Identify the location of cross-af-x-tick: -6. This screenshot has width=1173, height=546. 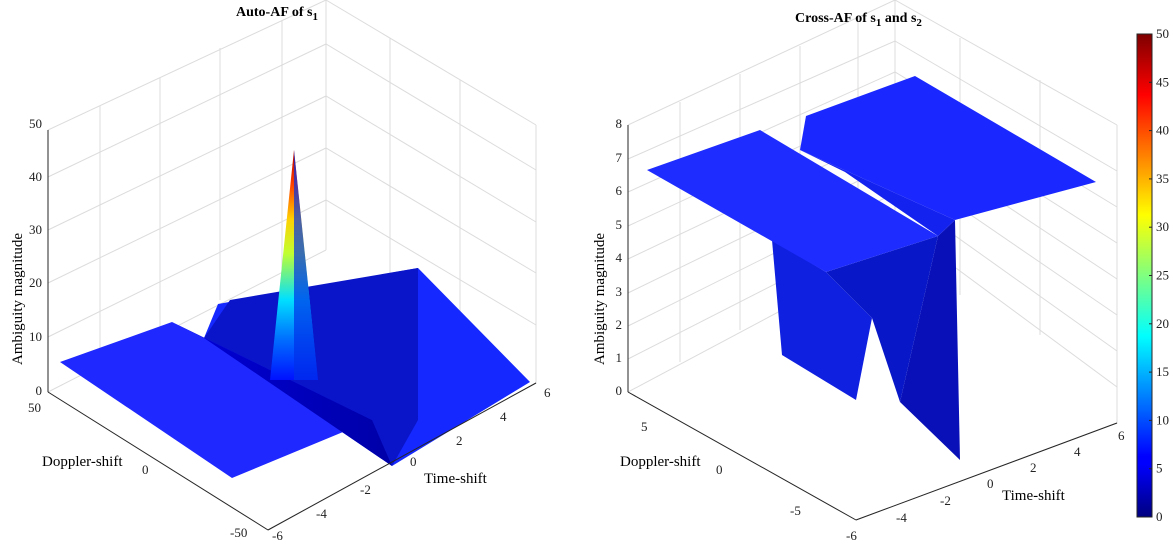
(851, 535).